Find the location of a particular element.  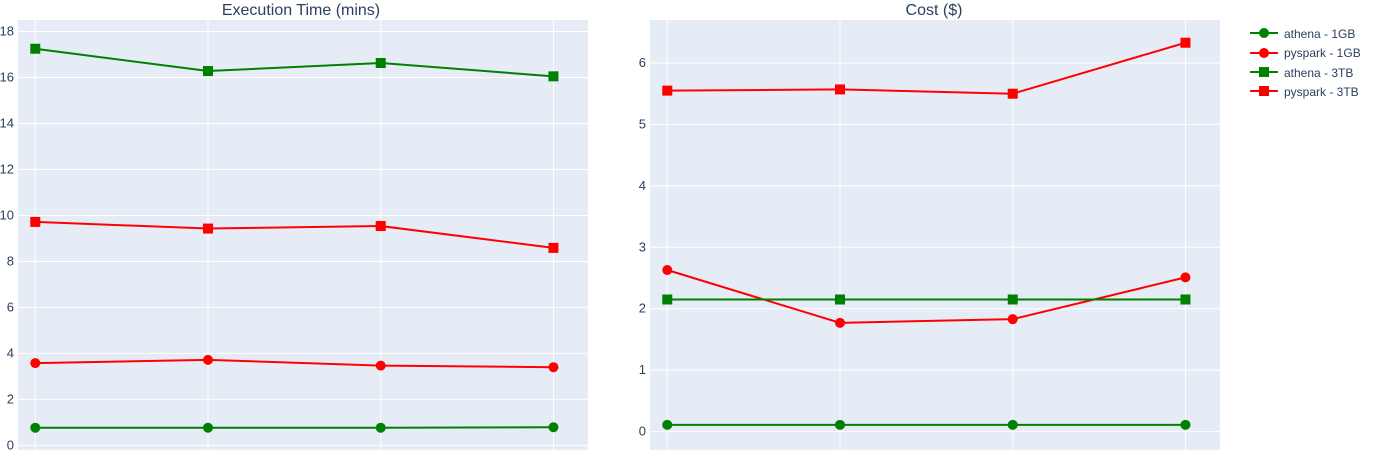

cost-title: Cost ($) is located at coordinates (934, 10).